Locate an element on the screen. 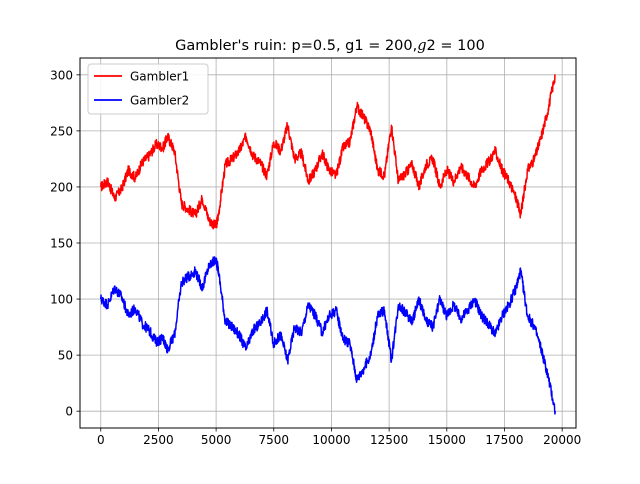 The width and height of the screenshot is (640, 484). x-tick-label: 5000 is located at coordinates (216, 440).